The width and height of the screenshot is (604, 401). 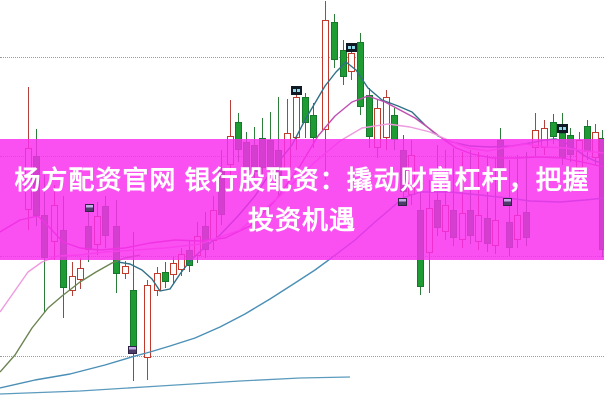 What do you see at coordinates (175, 385) in the screenshot?
I see `ma-blue-flat` at bounding box center [175, 385].